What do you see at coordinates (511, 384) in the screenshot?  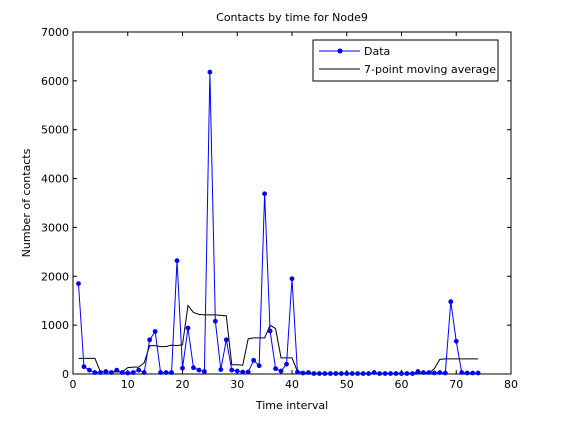 I see `x-tick-label: 80` at bounding box center [511, 384].